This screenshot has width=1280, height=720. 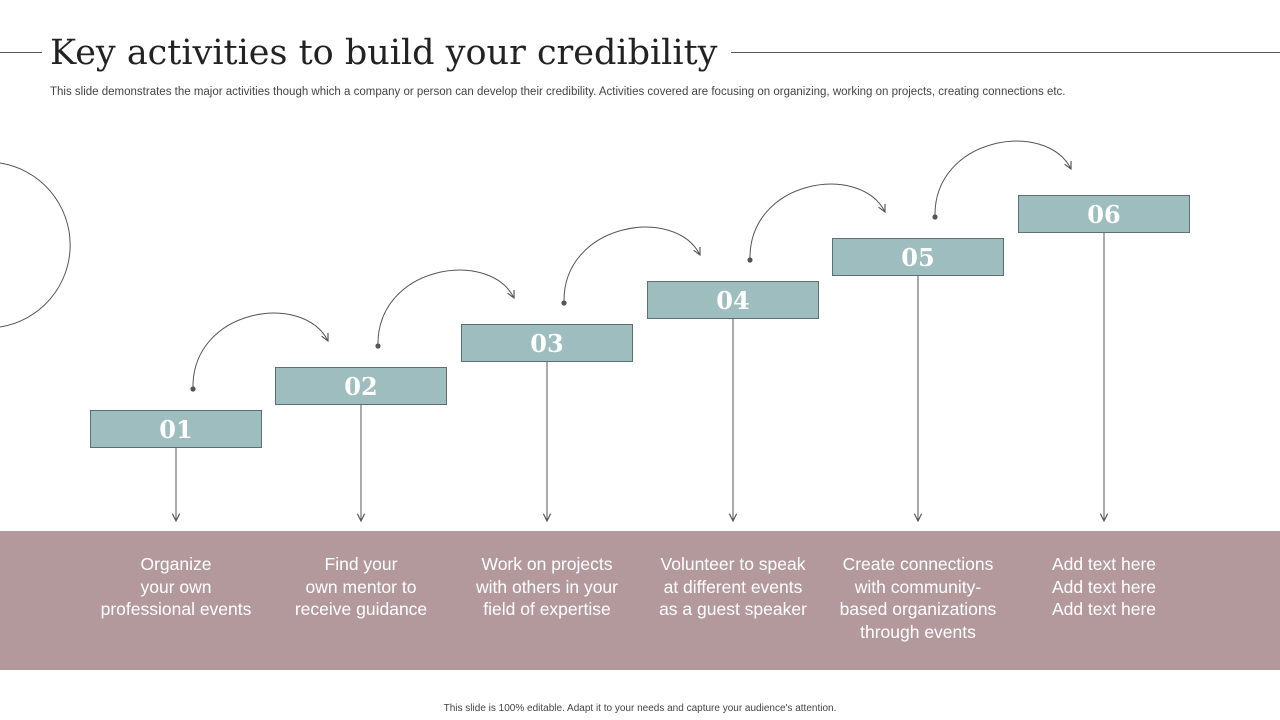 I want to click on step-text-2: Find your own mentor to receive guidance, so click(x=361, y=586).